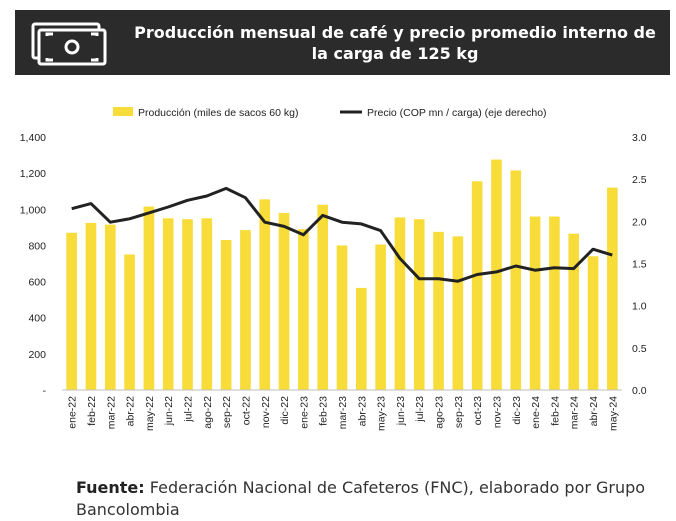 The width and height of the screenshot is (676, 521). Describe the element at coordinates (639, 307) in the screenshot. I see `y-right-tick-label: 1.0` at that location.